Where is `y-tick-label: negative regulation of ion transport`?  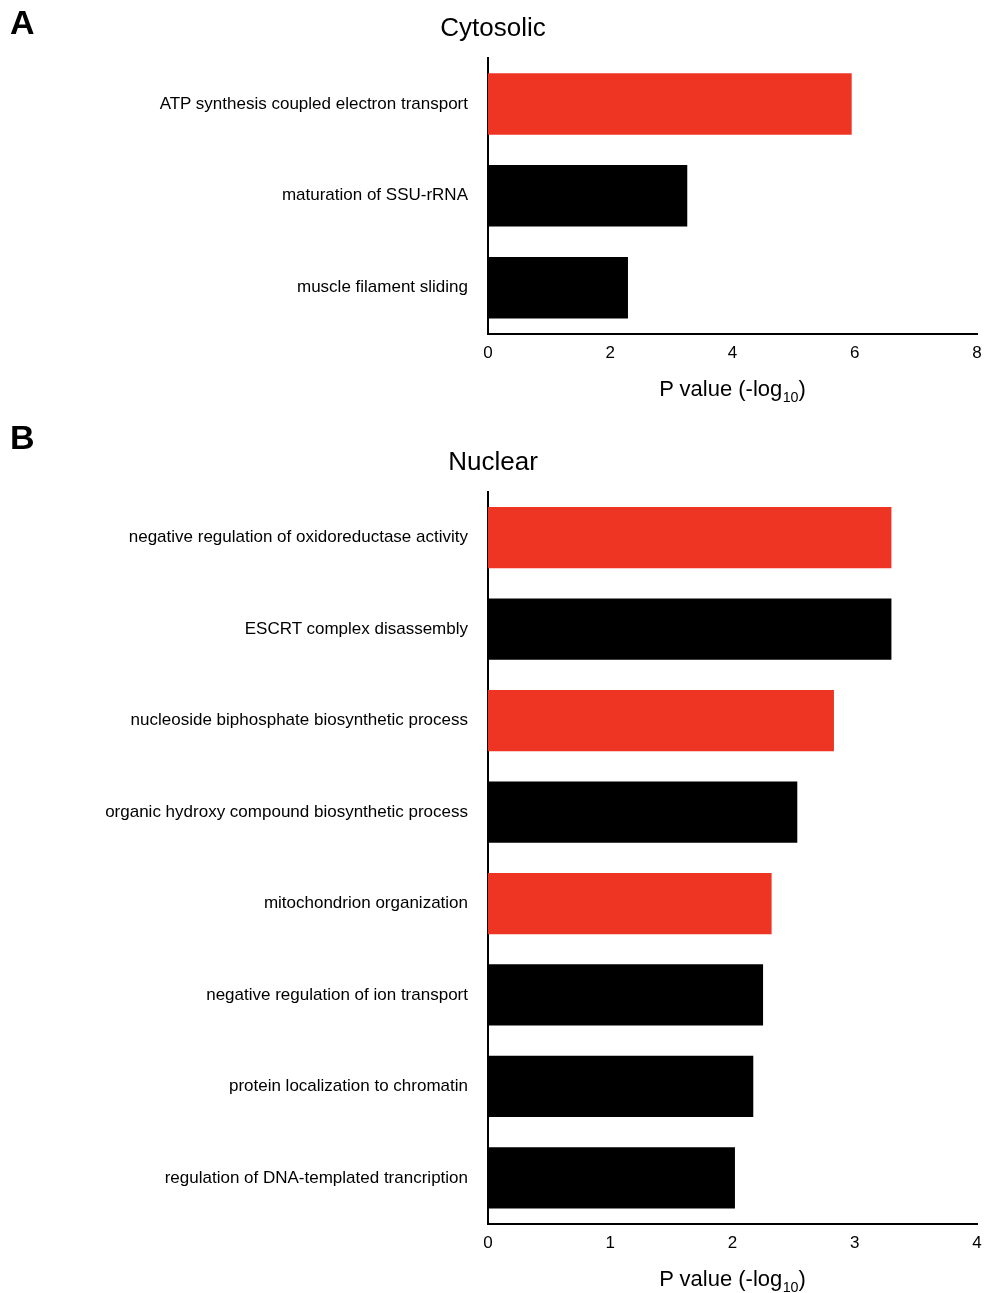 y-tick-label: negative regulation of ion transport is located at coordinates (337, 994).